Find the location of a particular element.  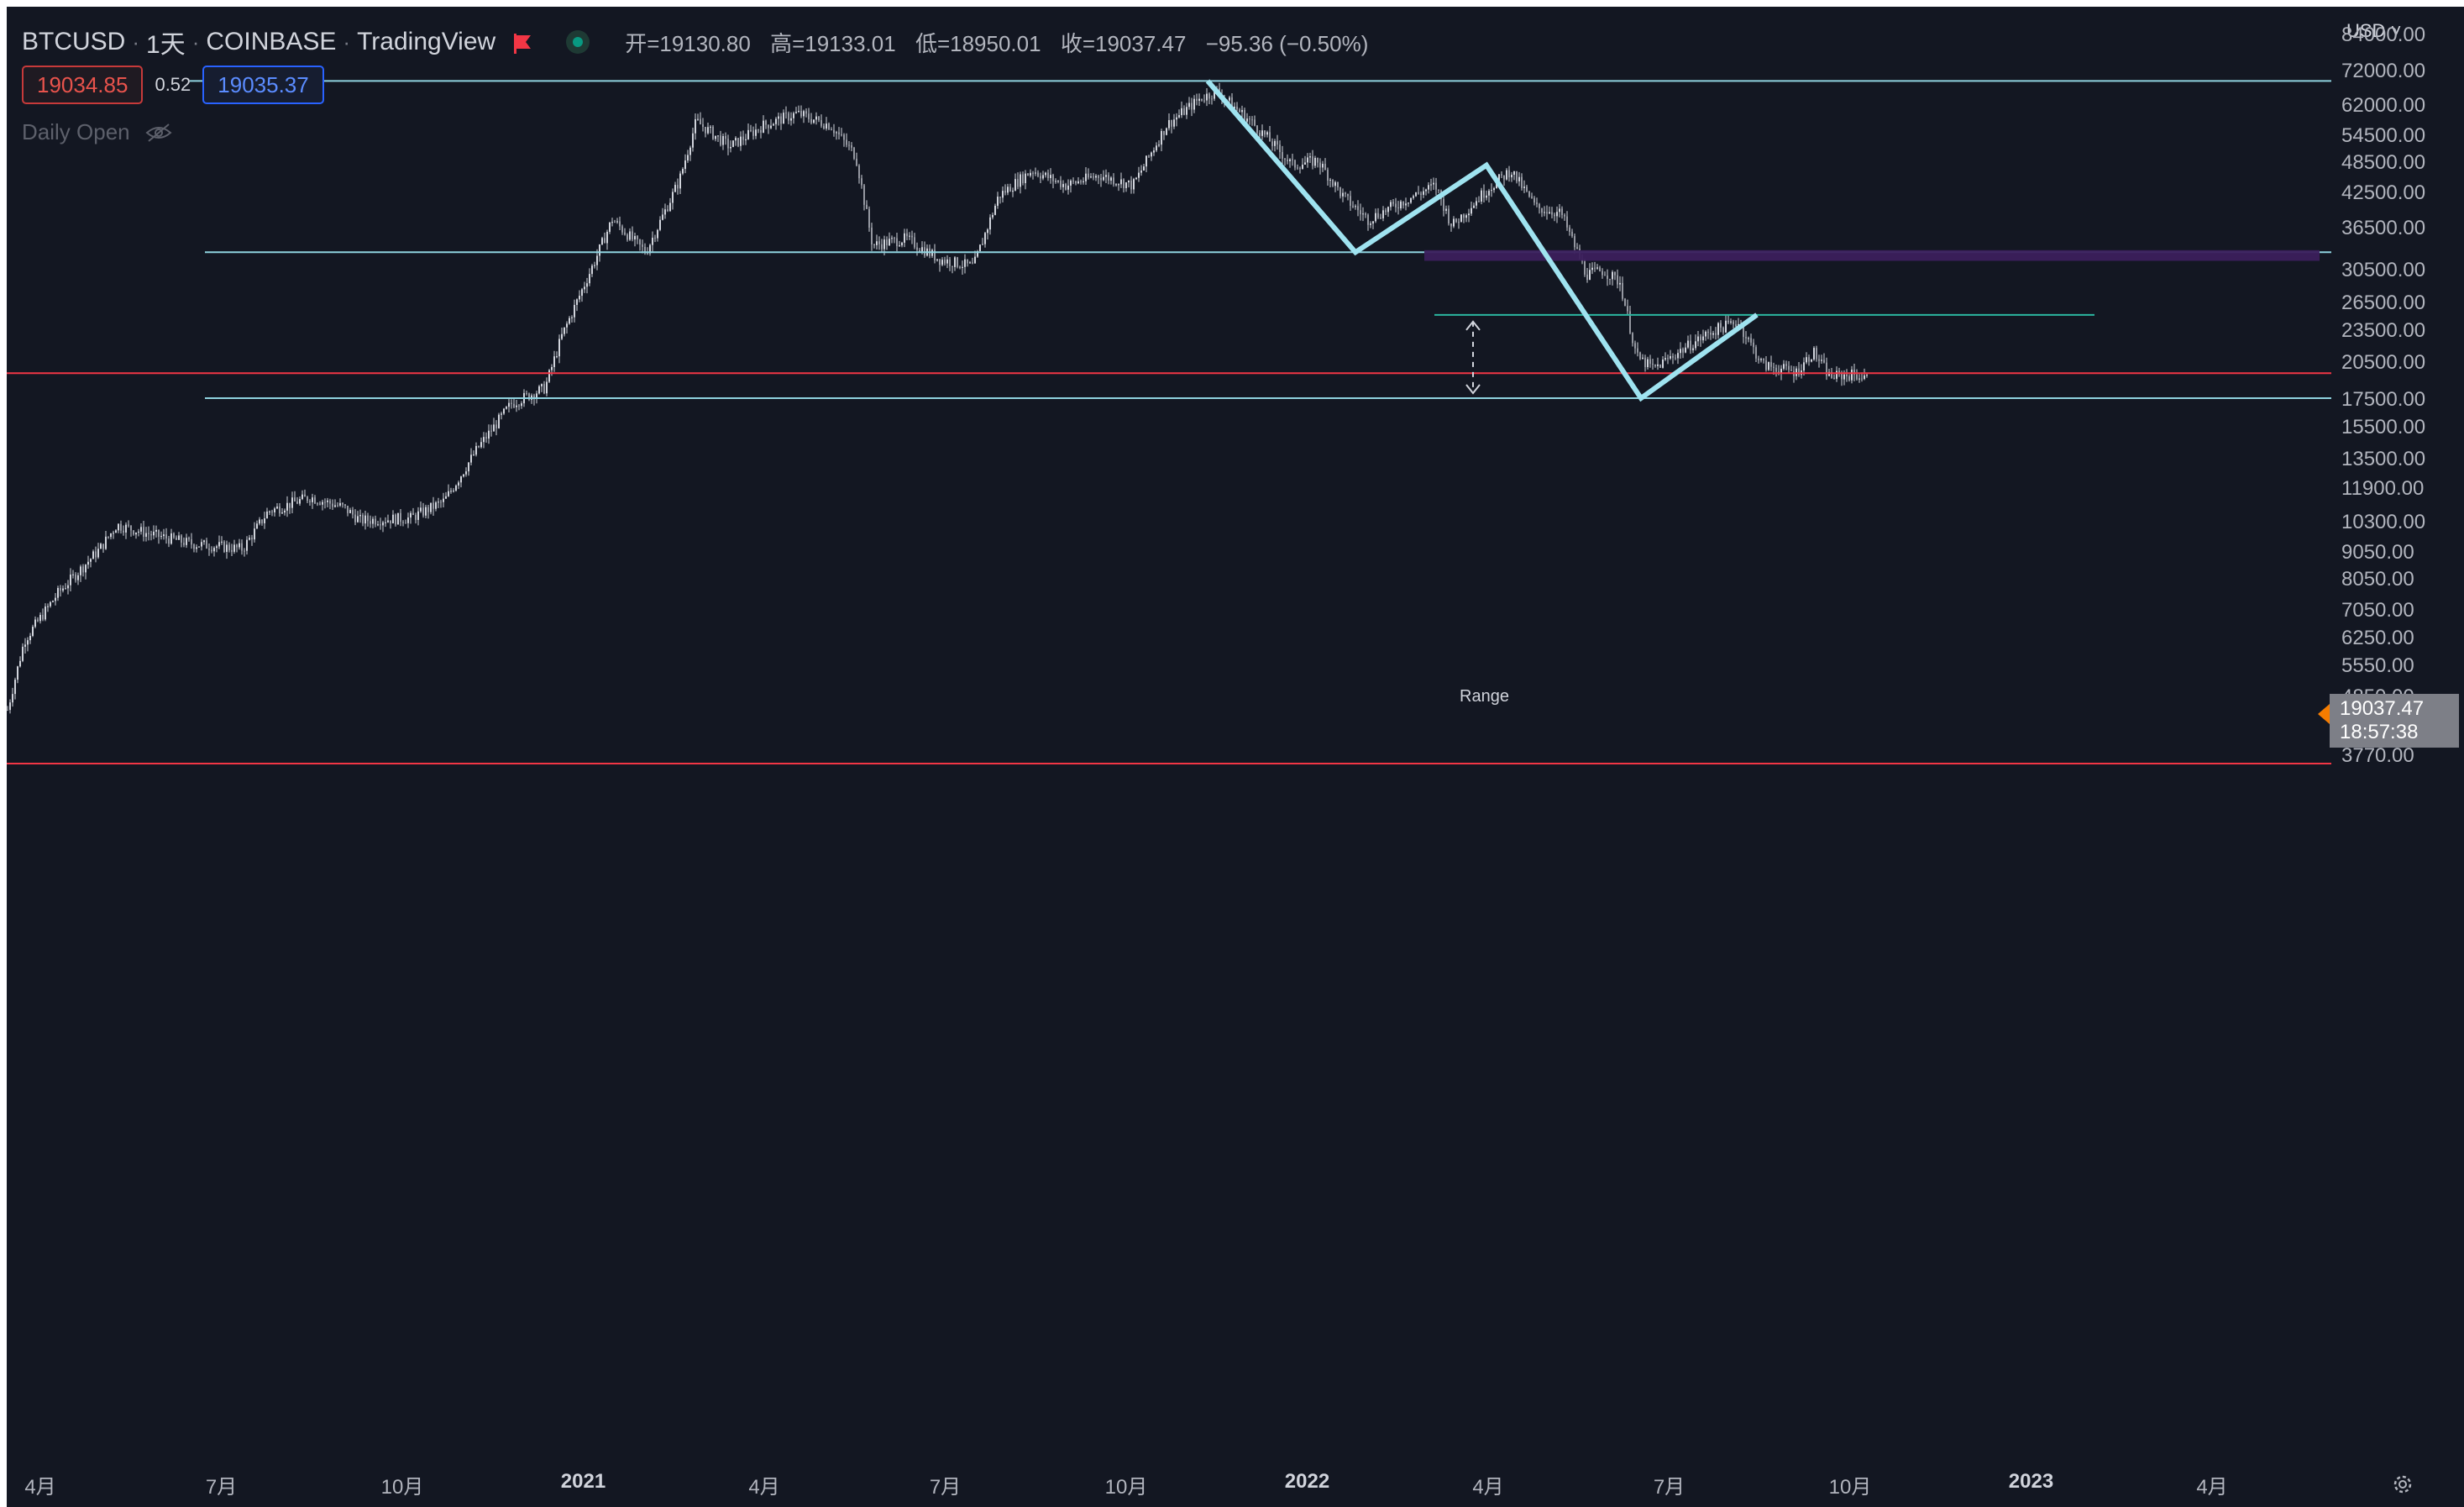

chevron-down-icon: ˅ is located at coordinates (2393, 30).